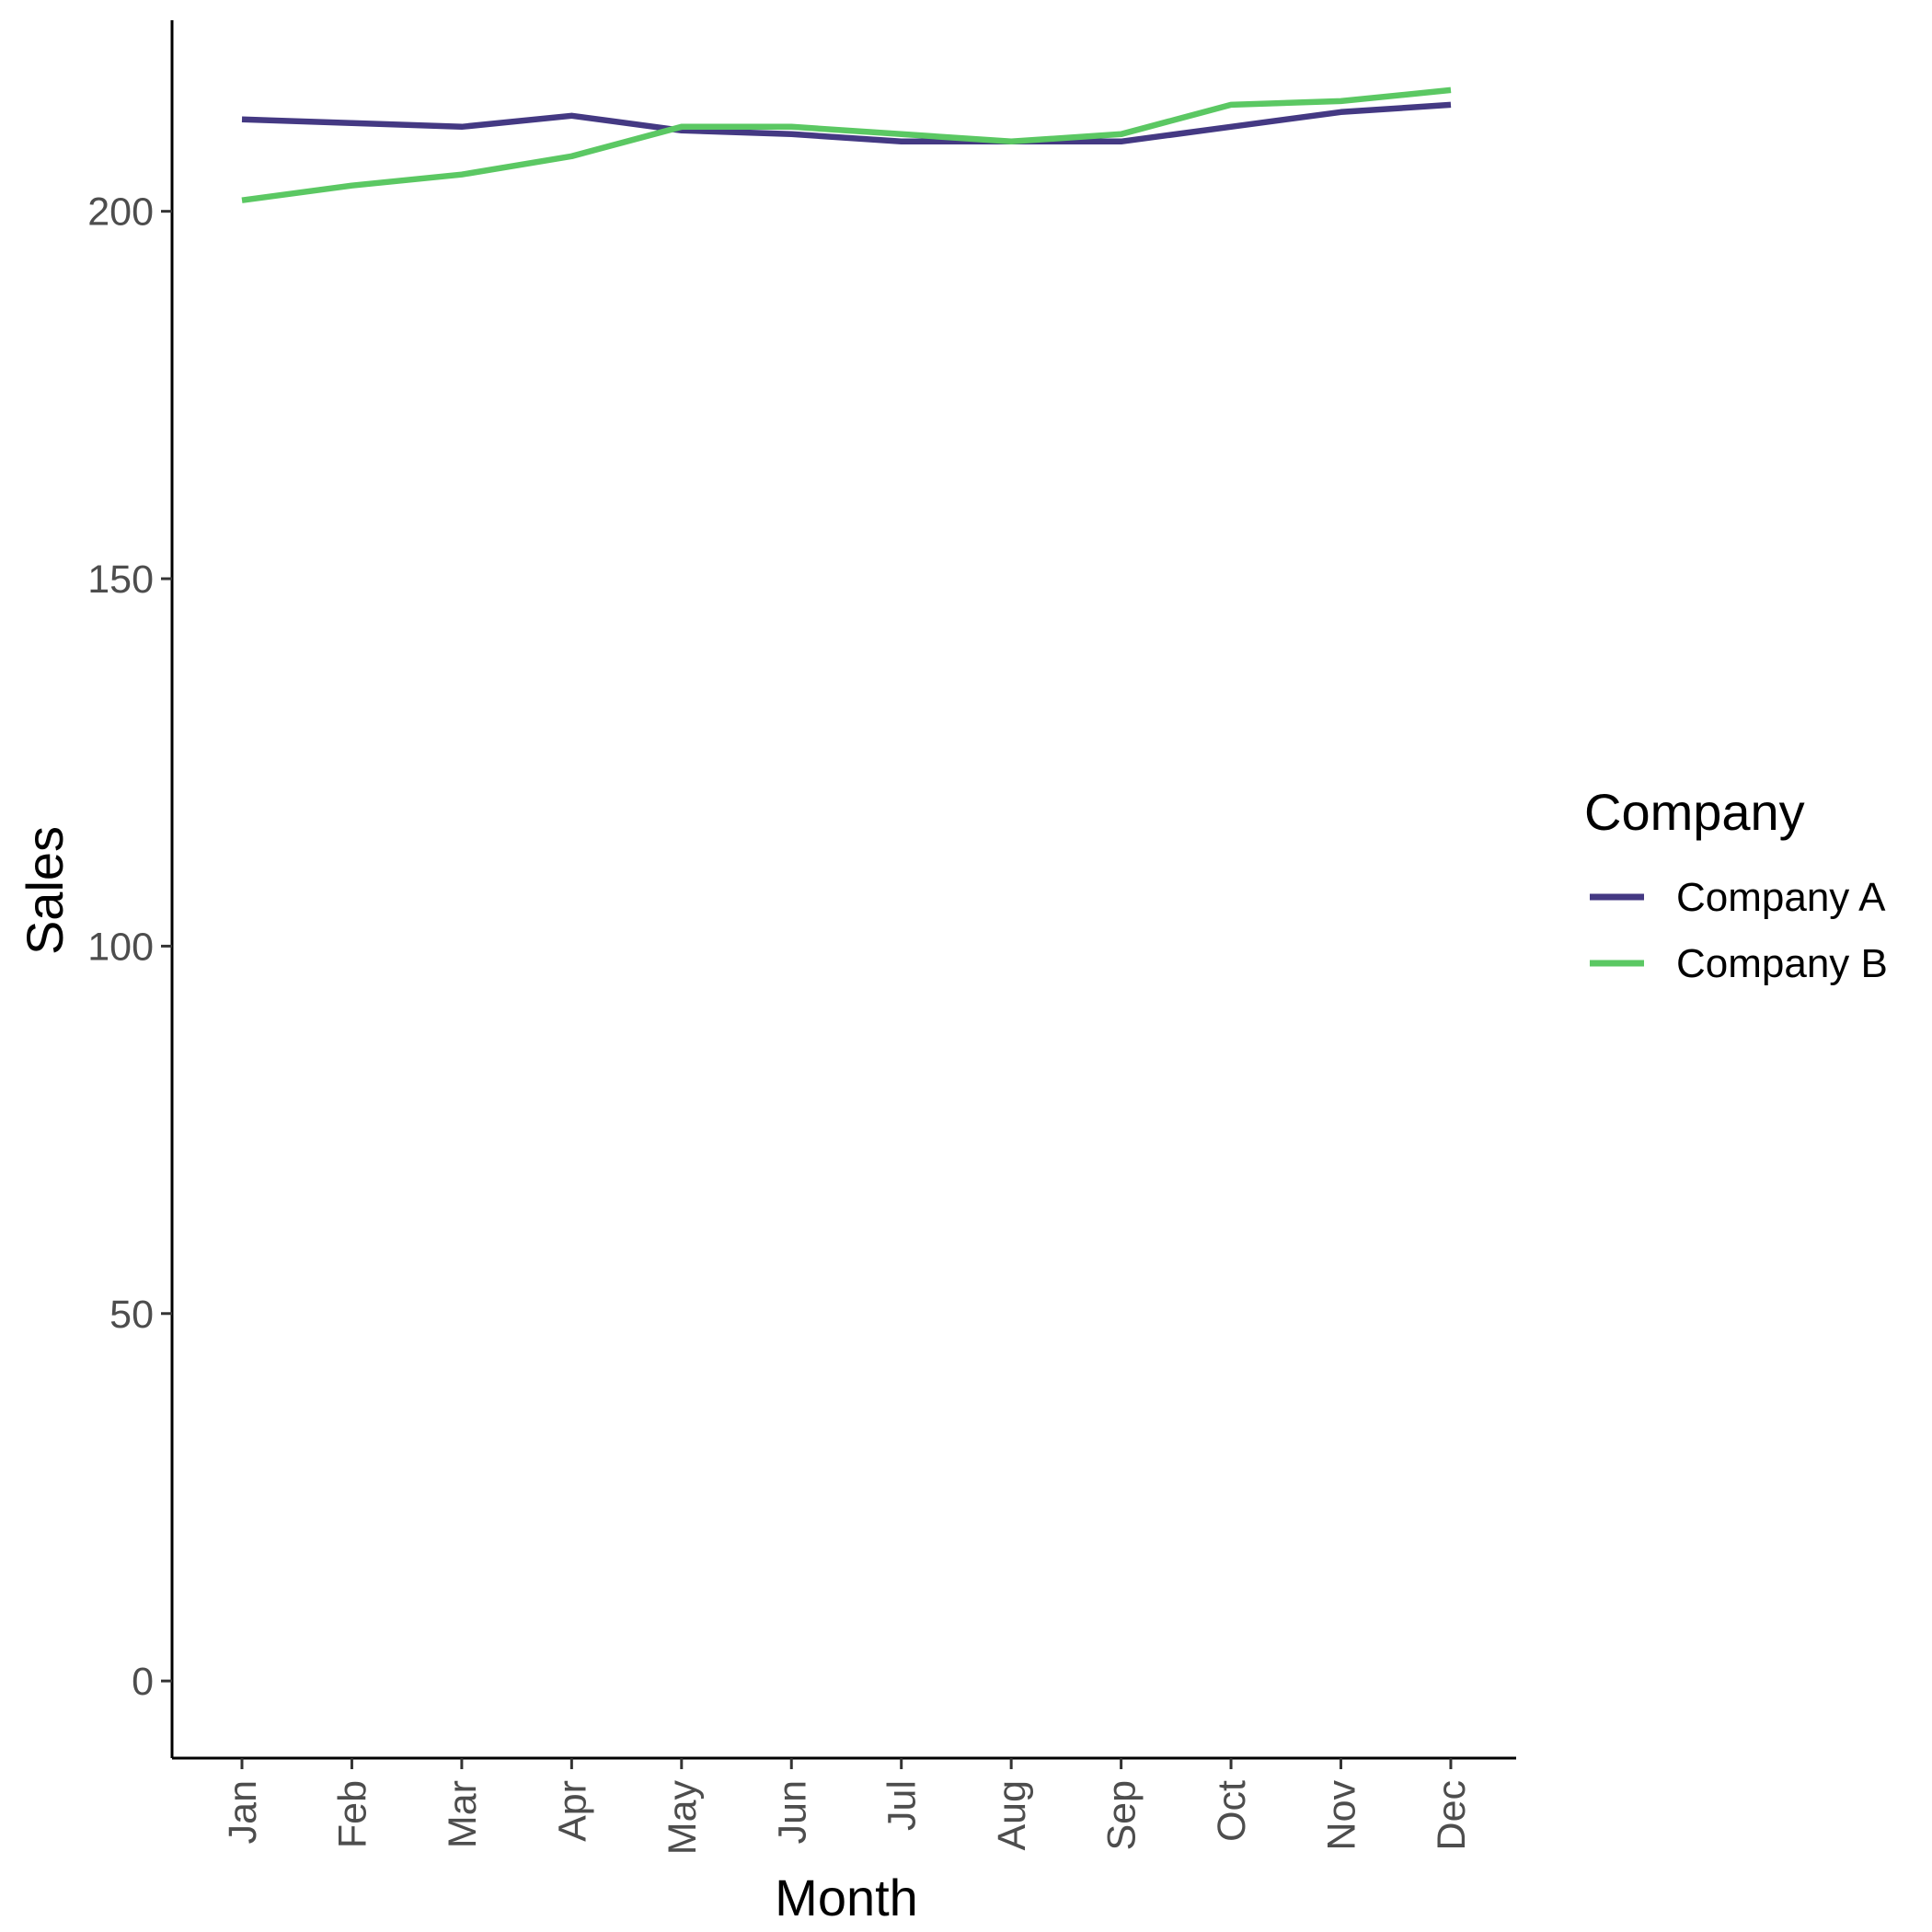  I want to click on y-tick-label: 150, so click(120, 580).